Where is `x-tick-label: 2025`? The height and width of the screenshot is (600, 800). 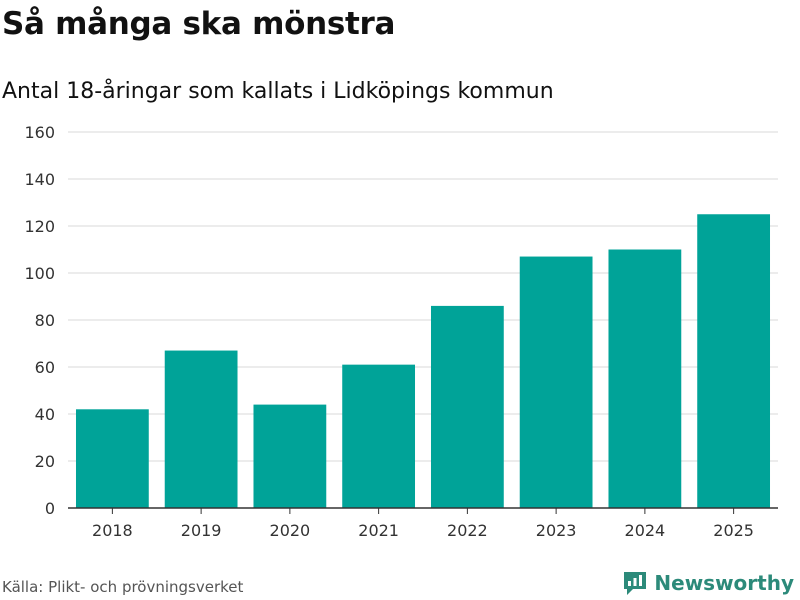 x-tick-label: 2025 is located at coordinates (733, 530).